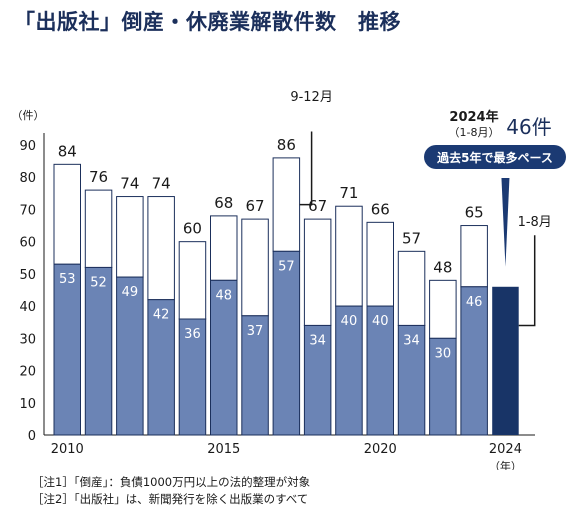 Image resolution: width=584 pixels, height=514 pixels. I want to click on y-tick-label: 30, so click(27, 339).